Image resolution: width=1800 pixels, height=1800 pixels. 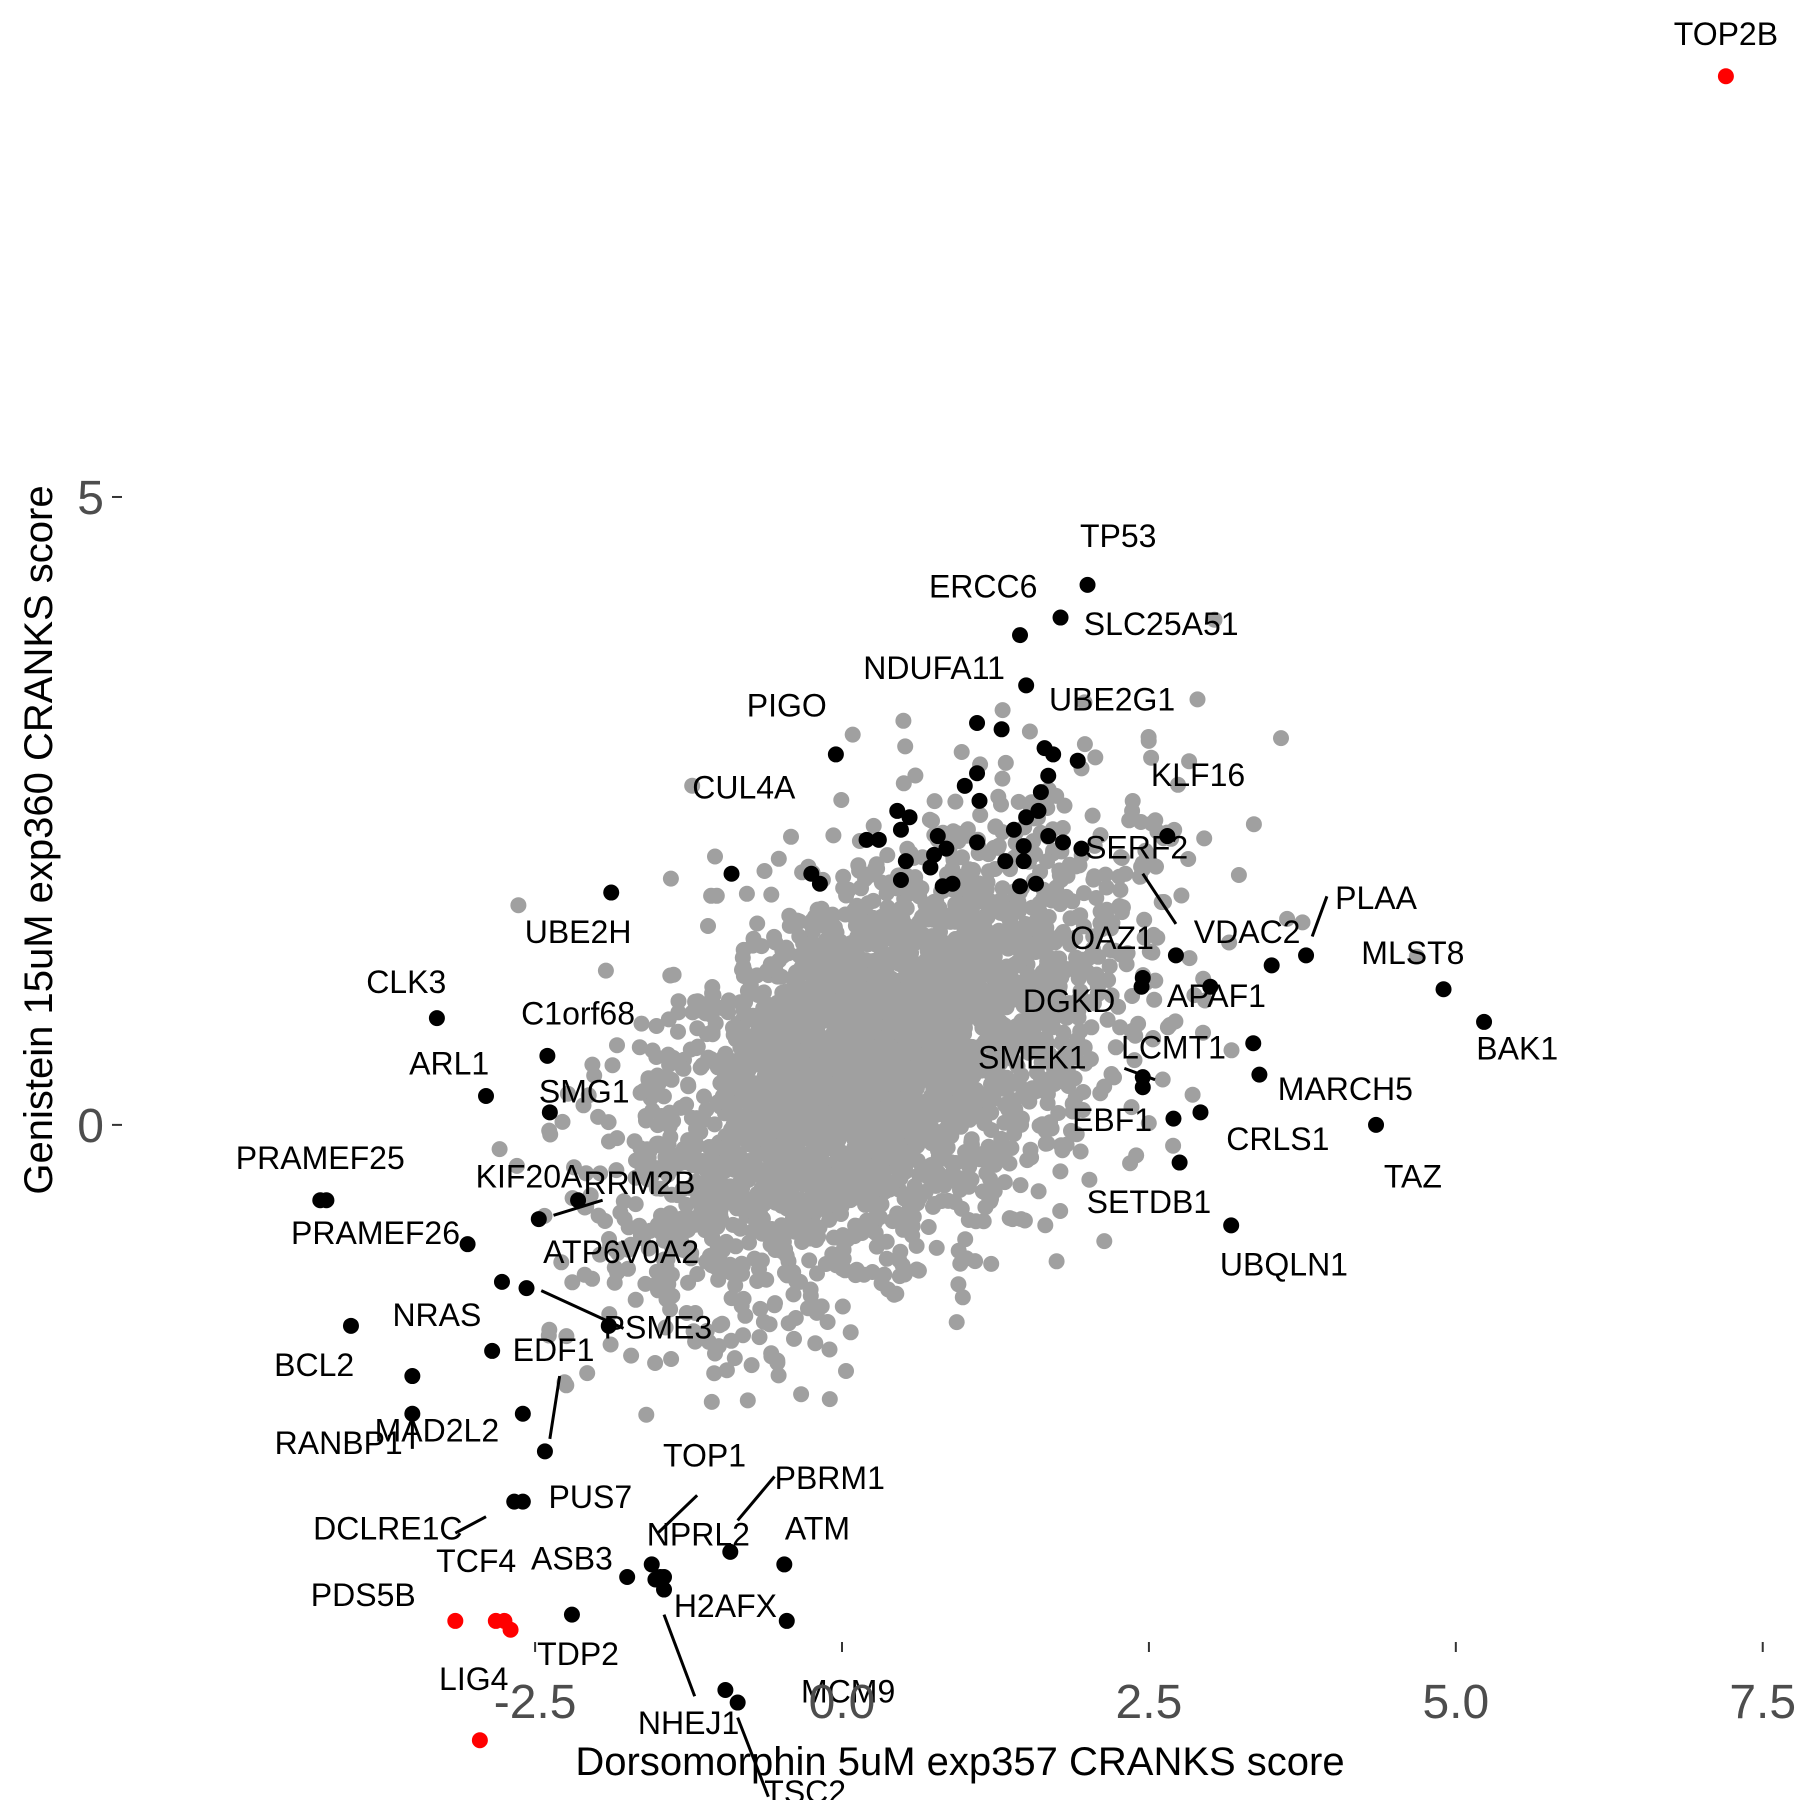 I want to click on gene-label-nprl2: NPRL2, so click(x=698, y=1535).